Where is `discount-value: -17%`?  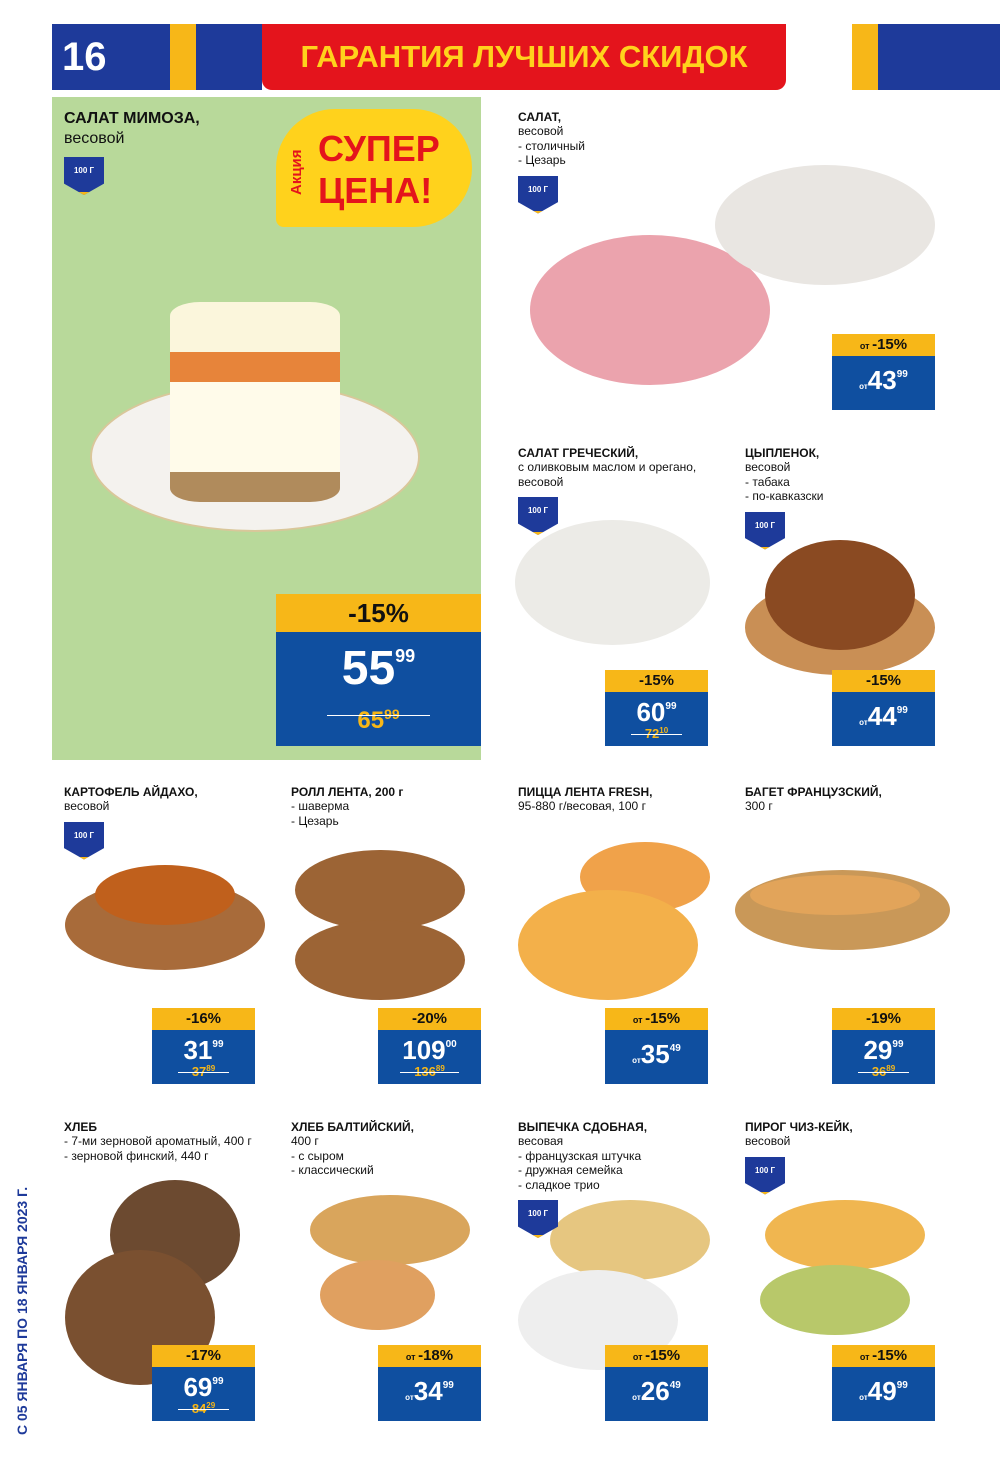 discount-value: -17% is located at coordinates (203, 1355).